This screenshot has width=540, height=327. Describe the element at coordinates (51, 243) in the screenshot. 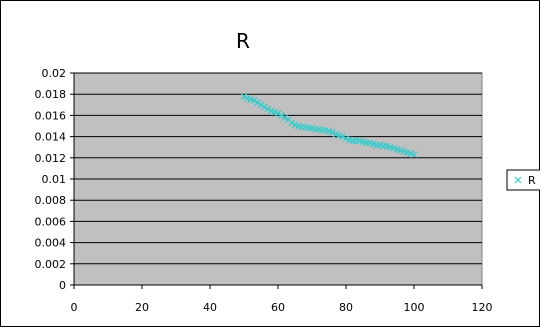

I see `y-tick-label: 0.004` at that location.